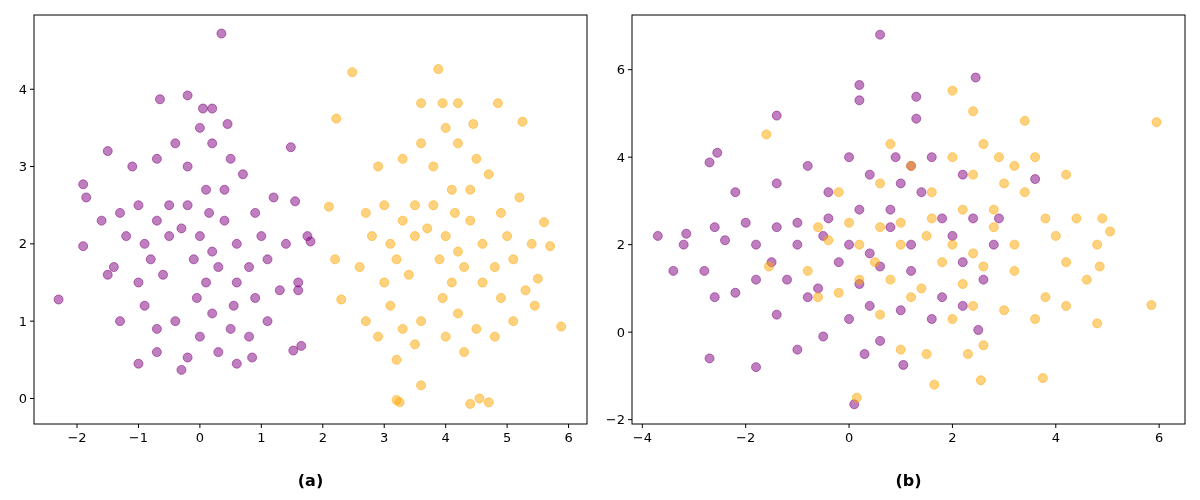  What do you see at coordinates (22, 321) in the screenshot?
I see `y-tick-label: 1` at bounding box center [22, 321].